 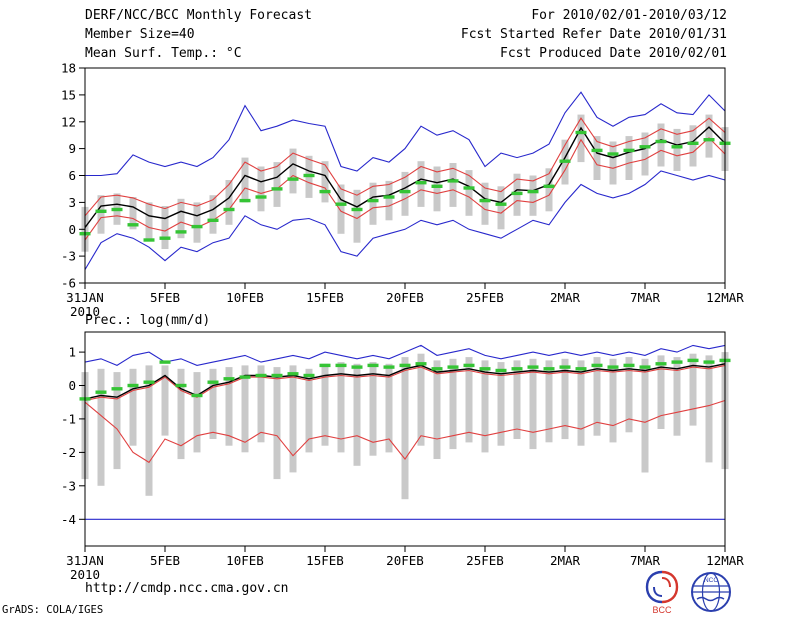 What do you see at coordinates (187, 588) in the screenshot?
I see `source-url: http://cmdp.ncc.cma.gov.cn` at bounding box center [187, 588].